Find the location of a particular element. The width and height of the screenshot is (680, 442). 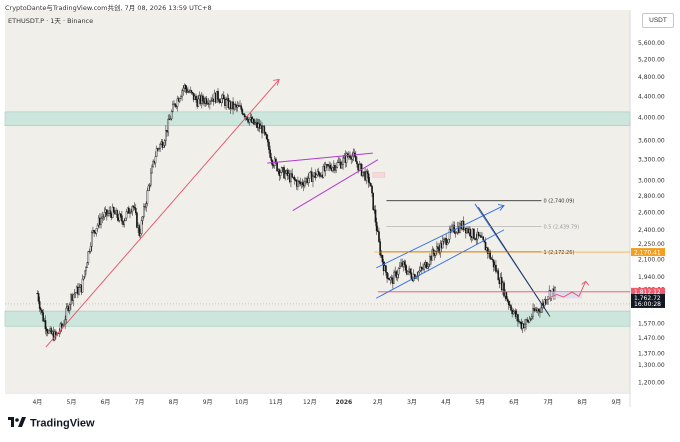

tradingview-logo-icon is located at coordinates (17, 423).